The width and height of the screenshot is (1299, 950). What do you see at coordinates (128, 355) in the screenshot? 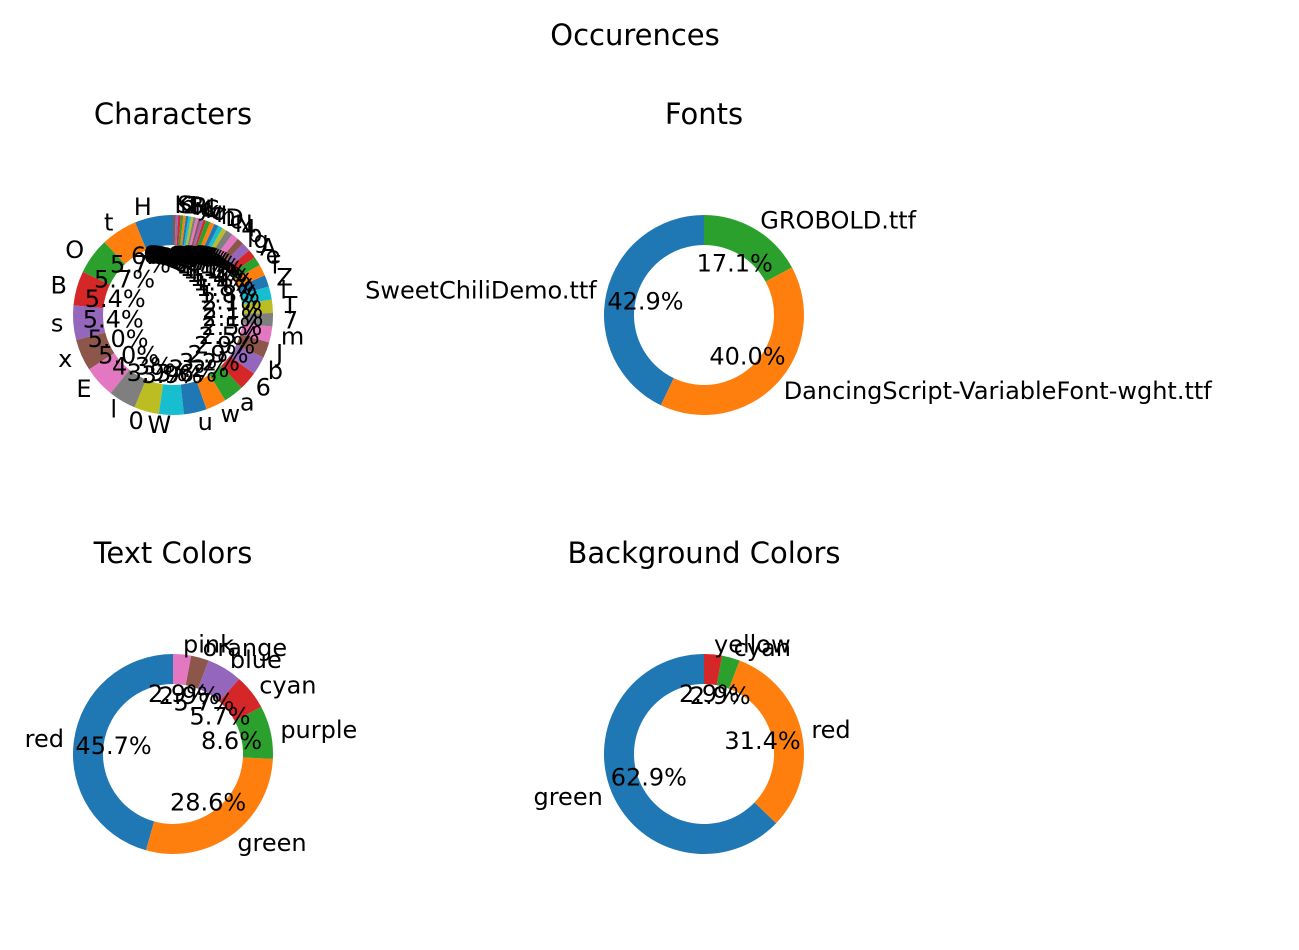
I see `slice-percent-label: 5.0%` at bounding box center [128, 355].